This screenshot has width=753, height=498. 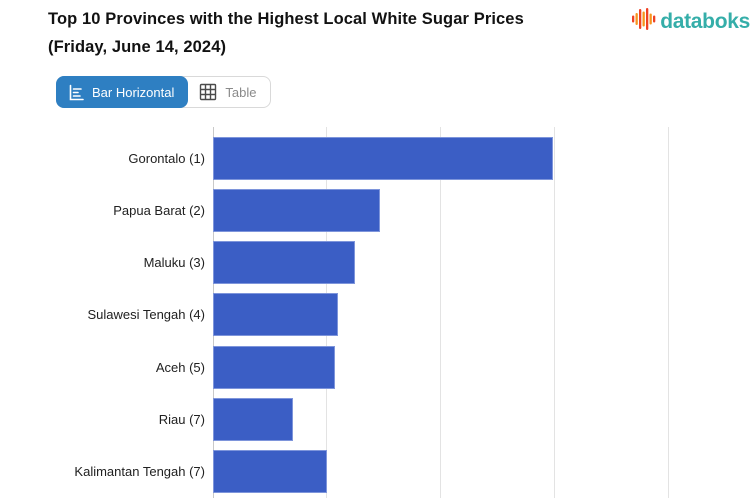 I want to click on table-button: Table, so click(x=229, y=92).